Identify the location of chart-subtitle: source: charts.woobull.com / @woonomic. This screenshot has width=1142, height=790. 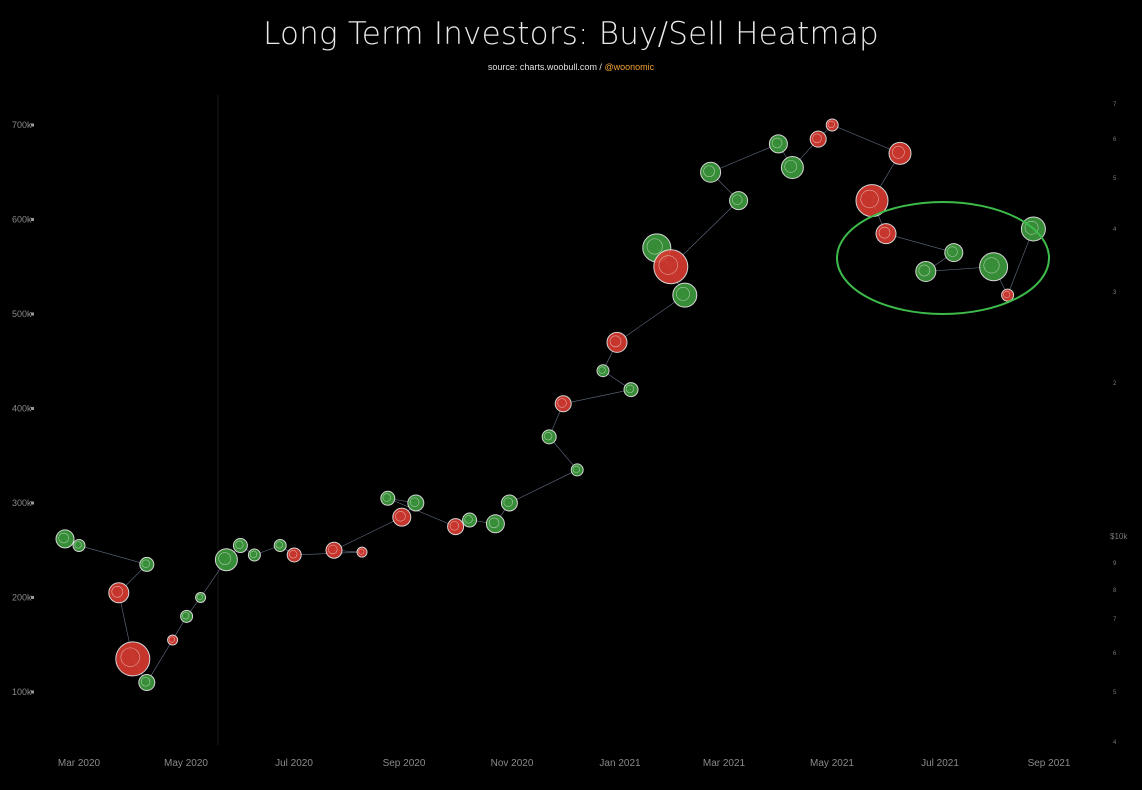
(571, 67).